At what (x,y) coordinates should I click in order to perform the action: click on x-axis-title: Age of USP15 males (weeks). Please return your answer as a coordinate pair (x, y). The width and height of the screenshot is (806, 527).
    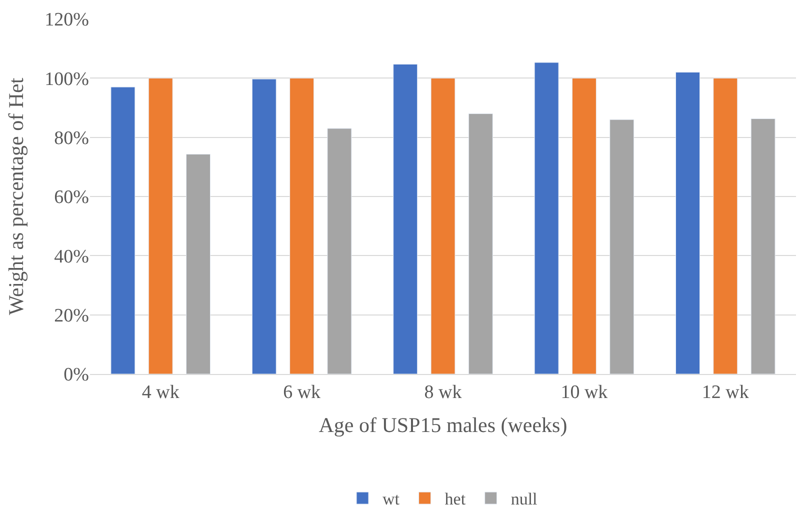
    Looking at the image, I should click on (443, 425).